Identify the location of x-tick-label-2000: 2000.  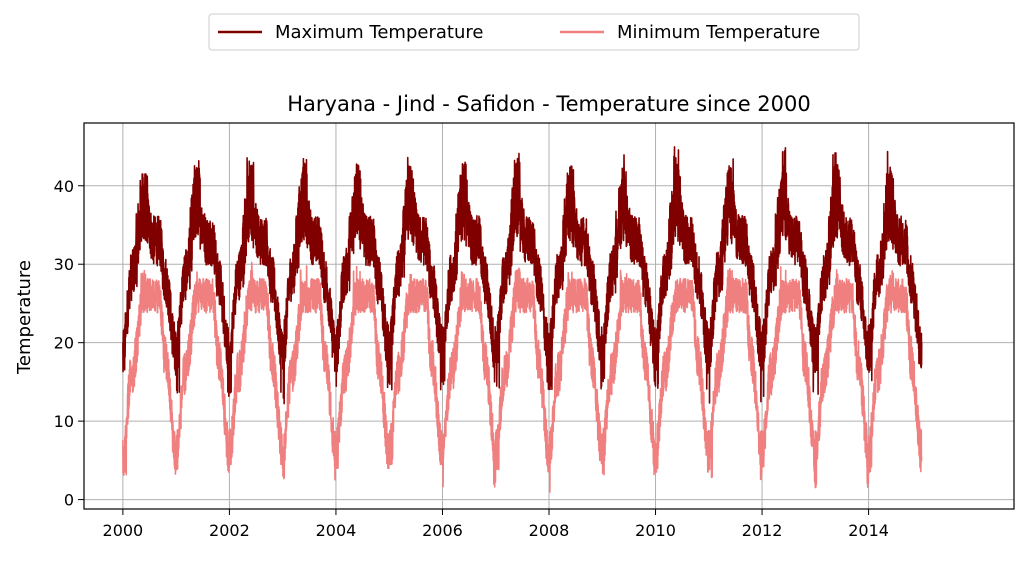
(123, 530).